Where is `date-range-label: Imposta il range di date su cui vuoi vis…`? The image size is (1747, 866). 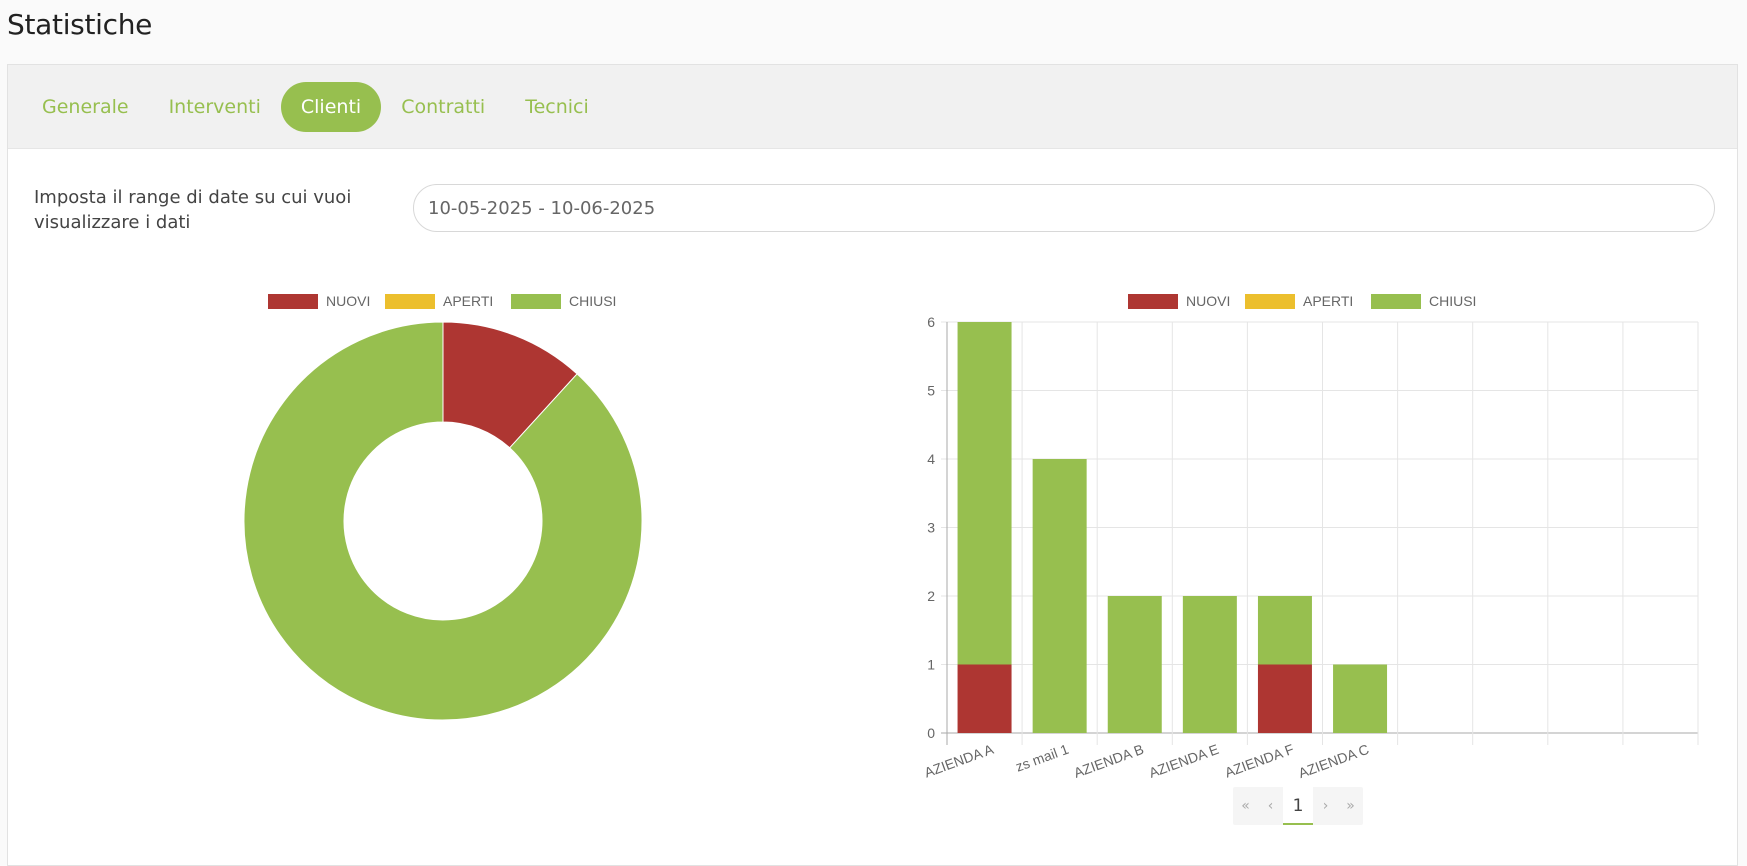 date-range-label: Imposta il range di date su cui vuoi vis… is located at coordinates (193, 210).